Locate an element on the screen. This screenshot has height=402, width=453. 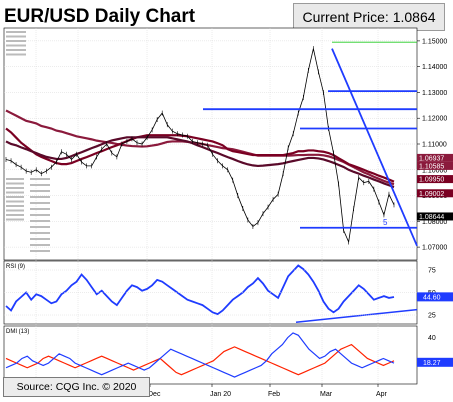
rsi-value-box is located at coordinates (435, 297).